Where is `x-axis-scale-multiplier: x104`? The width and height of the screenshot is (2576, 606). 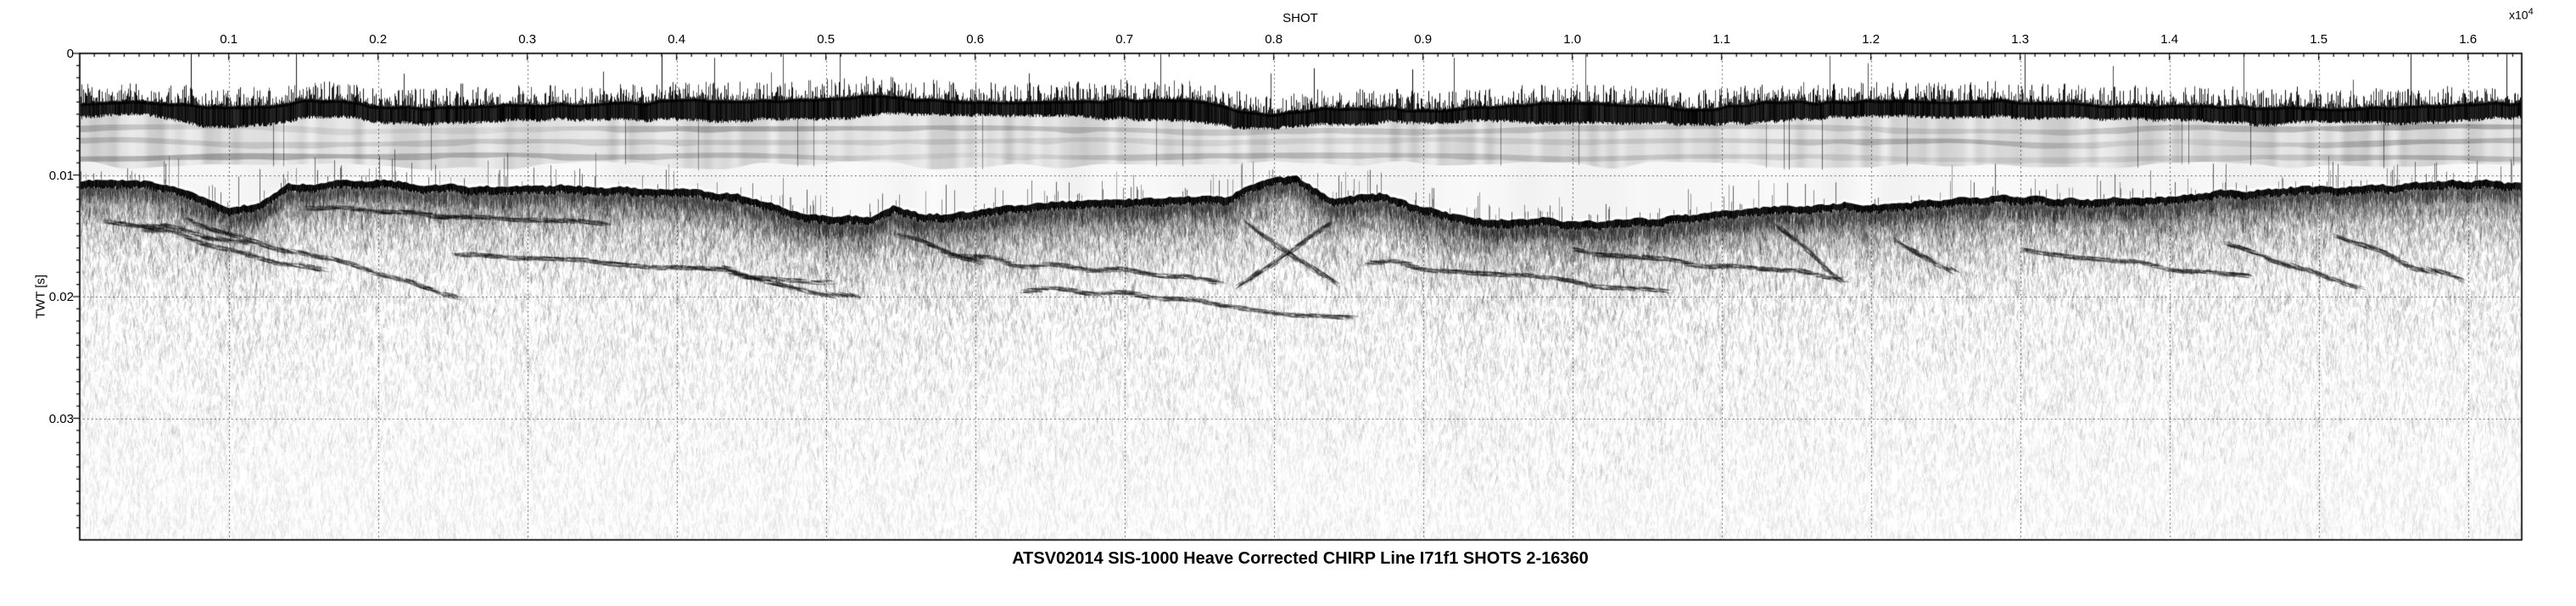 x-axis-scale-multiplier: x104 is located at coordinates (2521, 15).